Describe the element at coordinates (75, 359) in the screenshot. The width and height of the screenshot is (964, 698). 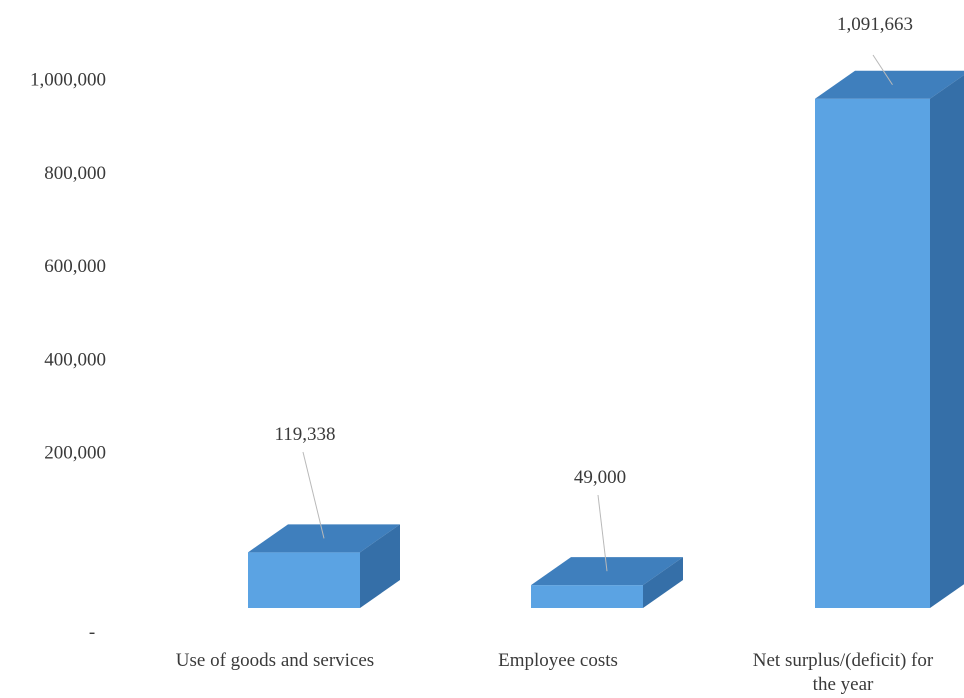
I see `y-tick-label: 400,000` at that location.